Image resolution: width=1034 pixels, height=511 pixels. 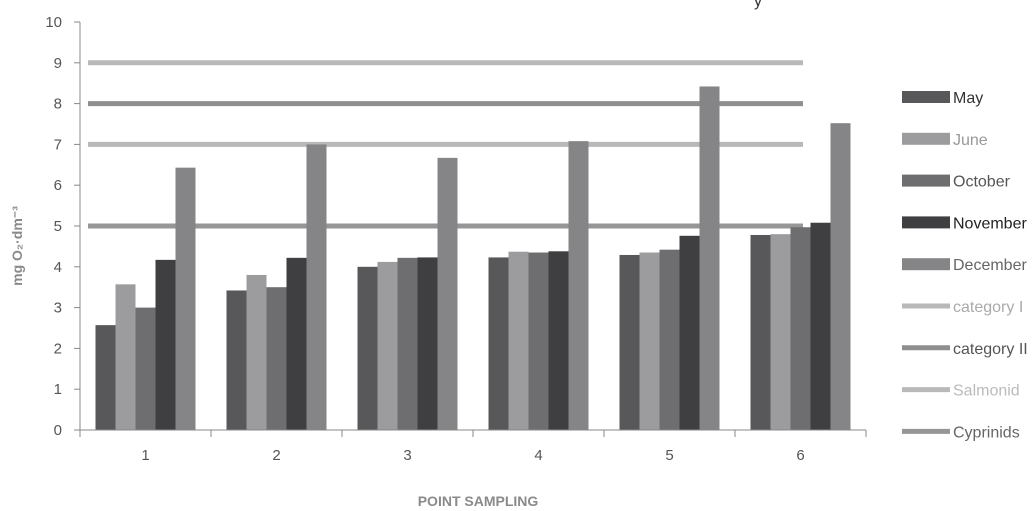 What do you see at coordinates (407, 455) in the screenshot?
I see `x-tick-label-2: 3` at bounding box center [407, 455].